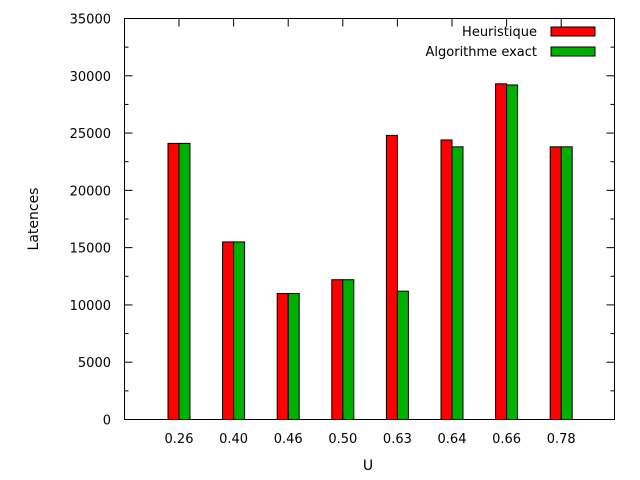  What do you see at coordinates (452, 439) in the screenshot?
I see `x-tick-label: 0.64` at bounding box center [452, 439].